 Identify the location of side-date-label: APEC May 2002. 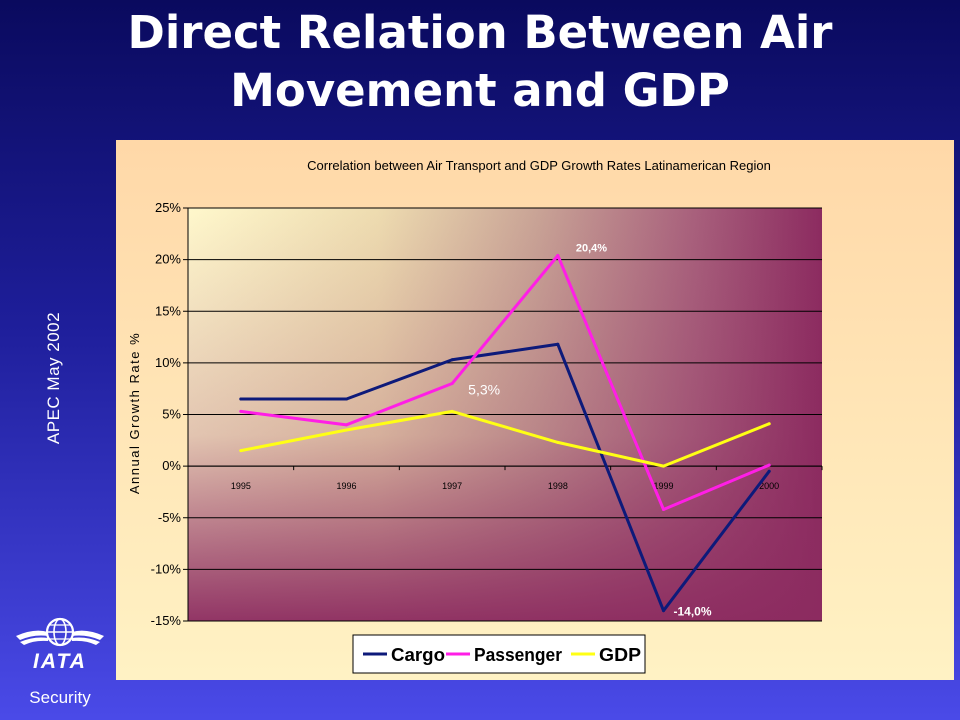
(53, 378).